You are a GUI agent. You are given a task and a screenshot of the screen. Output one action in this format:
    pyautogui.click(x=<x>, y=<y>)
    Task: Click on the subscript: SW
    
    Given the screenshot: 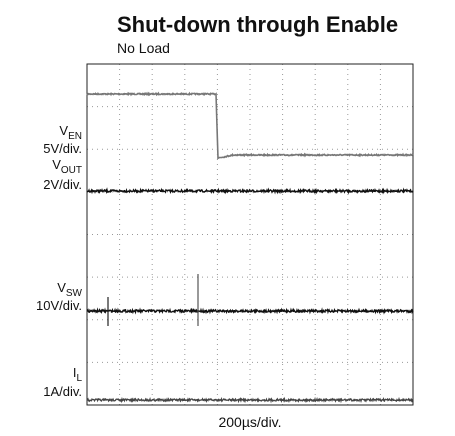 What is the action you would take?
    pyautogui.click(x=74, y=293)
    